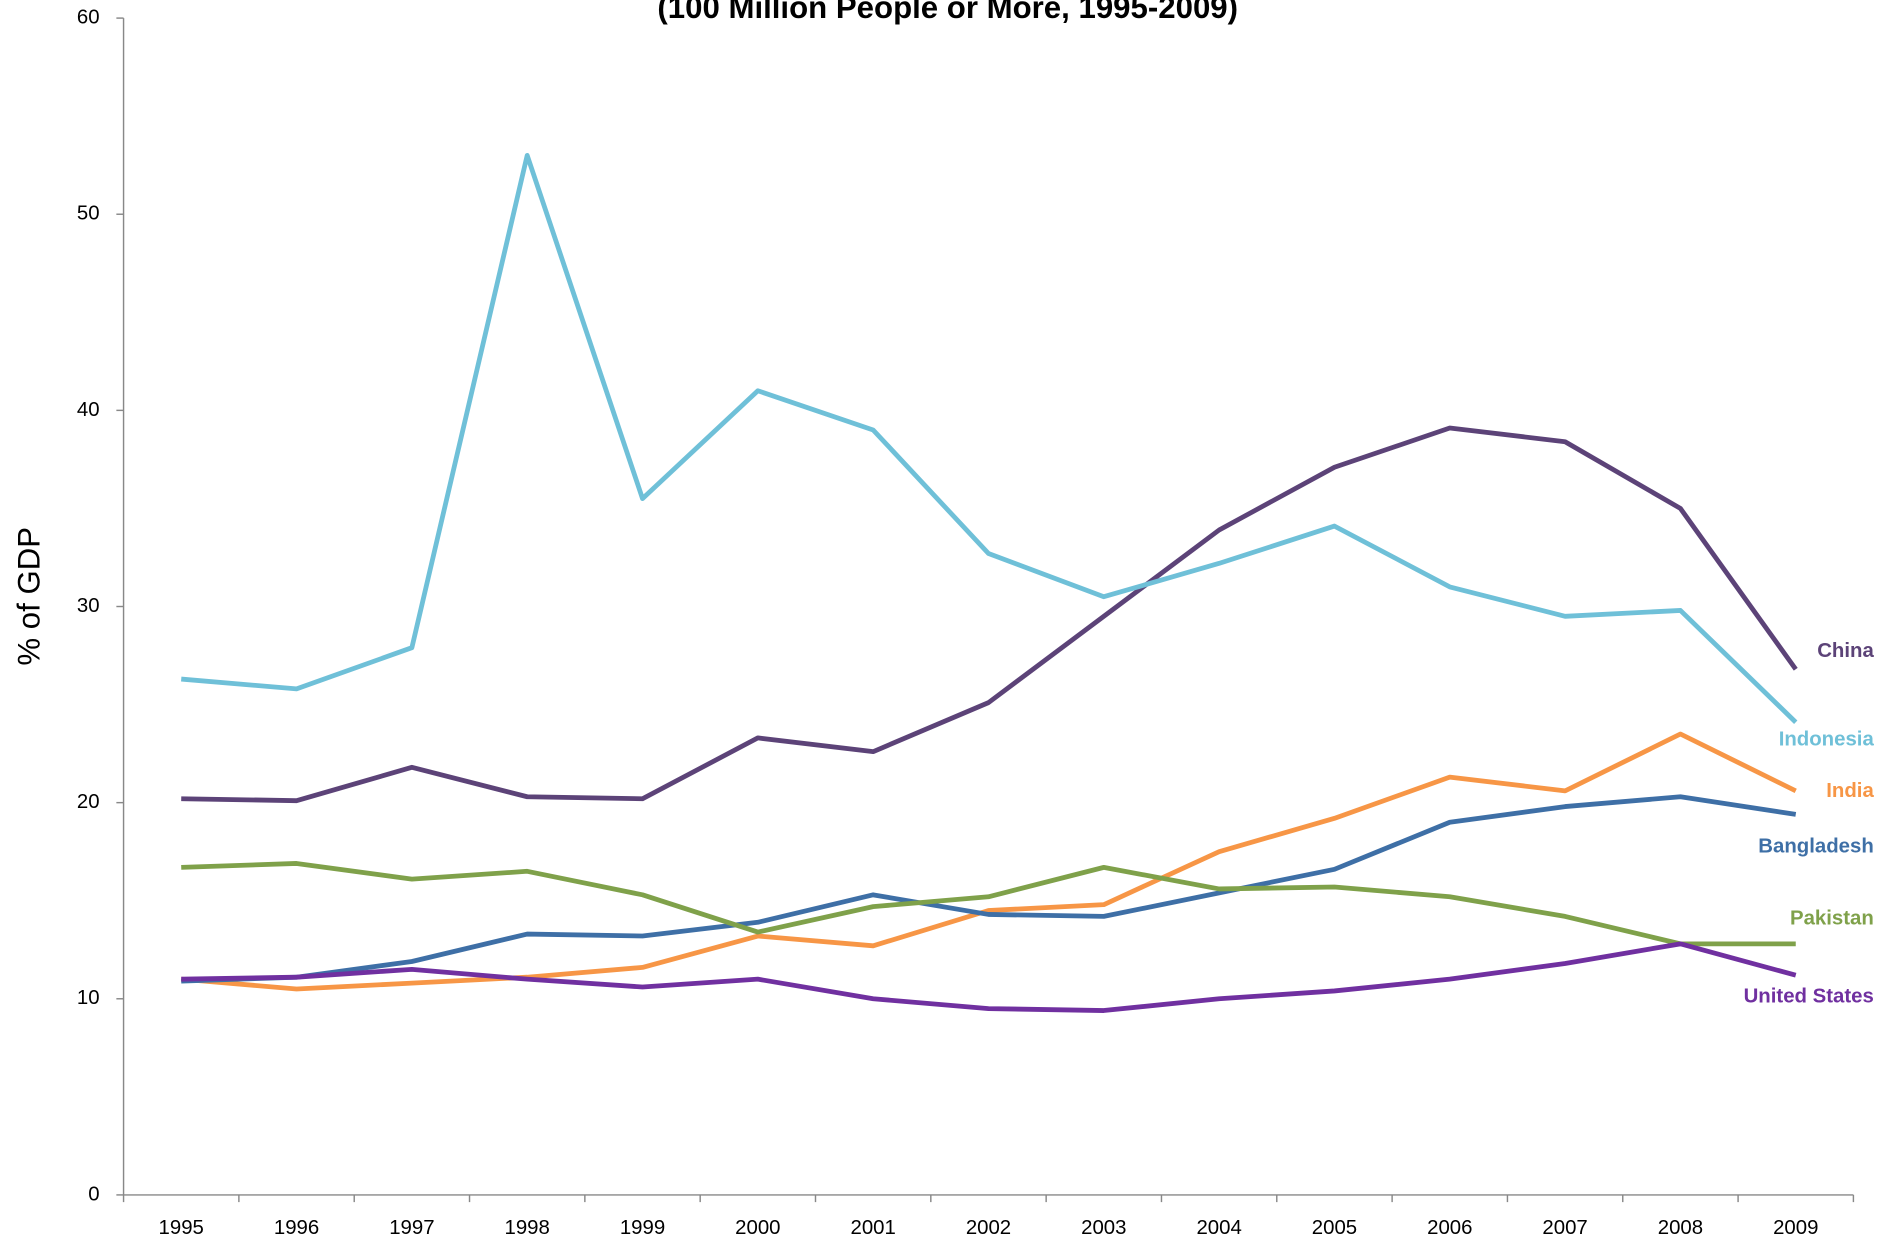  I want to click on x-tick-label: 2002, so click(988, 1228).